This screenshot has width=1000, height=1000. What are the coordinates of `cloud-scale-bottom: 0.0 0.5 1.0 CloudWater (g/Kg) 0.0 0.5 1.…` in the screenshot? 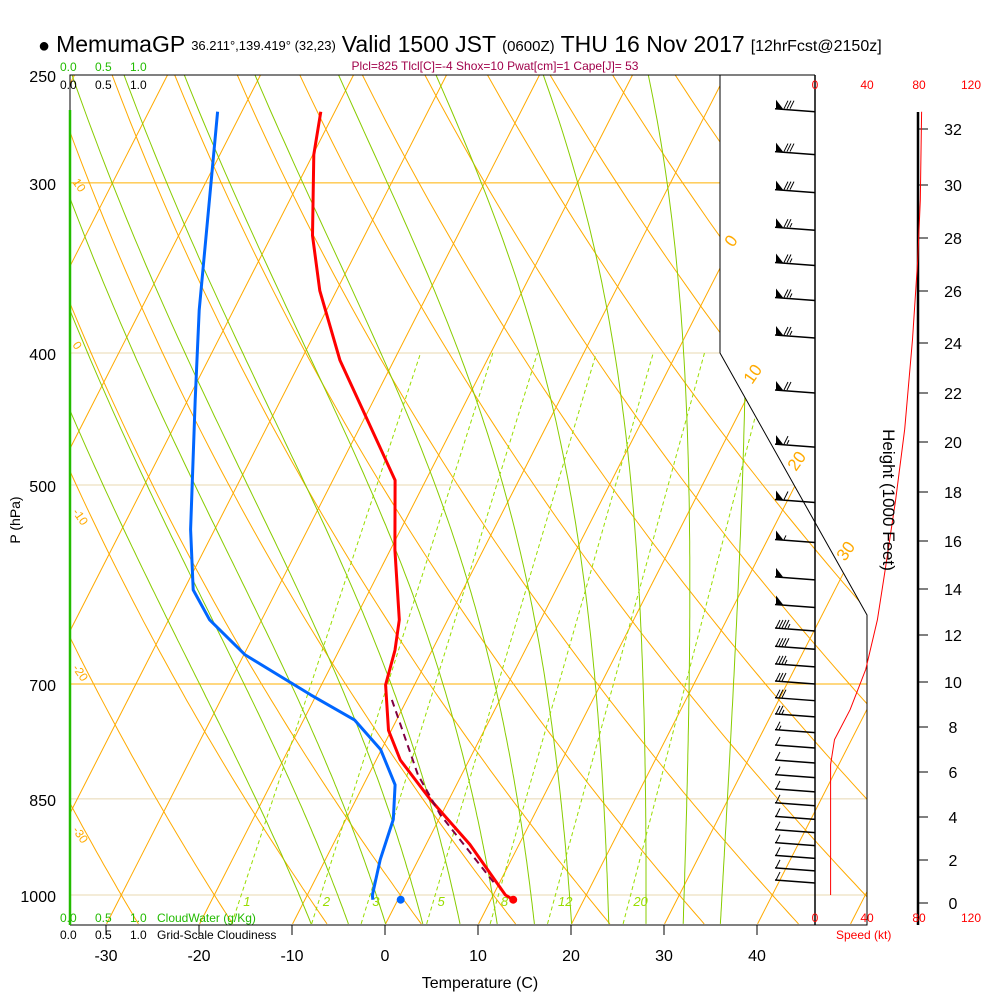 It's located at (168, 926).